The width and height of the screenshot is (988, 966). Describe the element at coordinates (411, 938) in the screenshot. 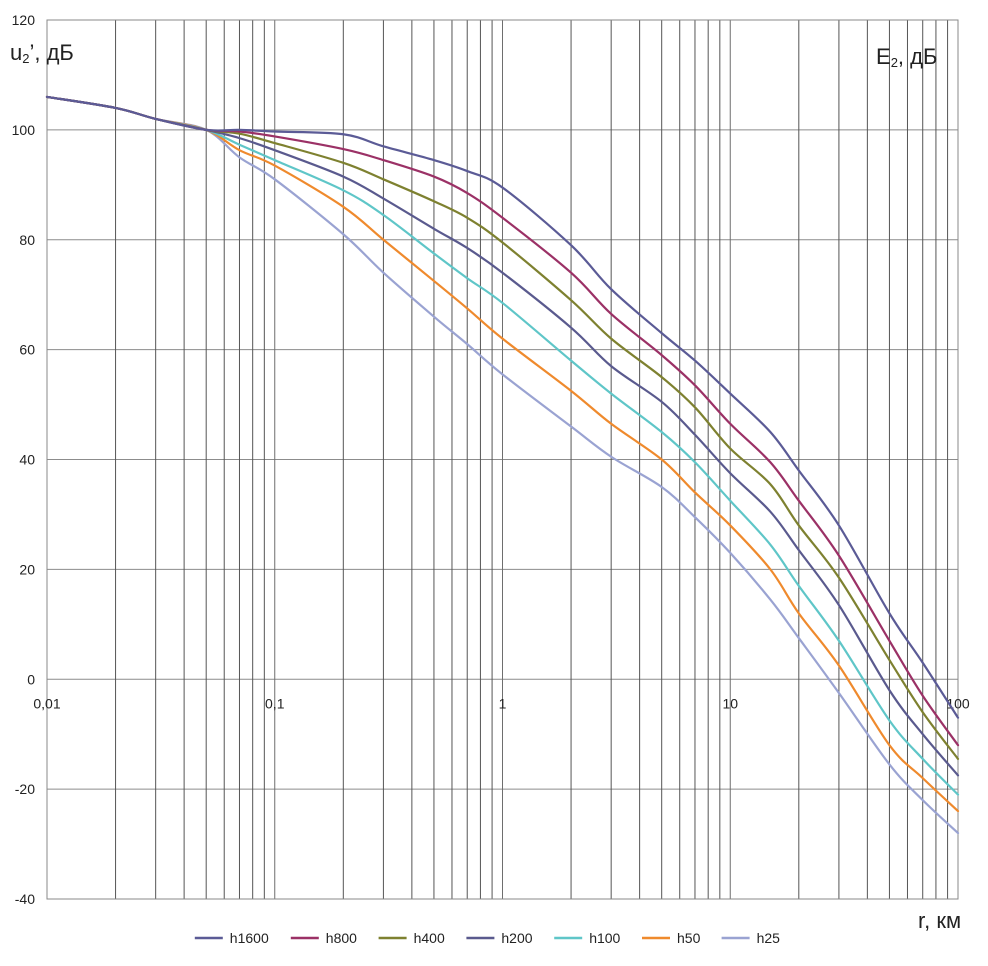

I see `legend-item-h400: h400` at that location.